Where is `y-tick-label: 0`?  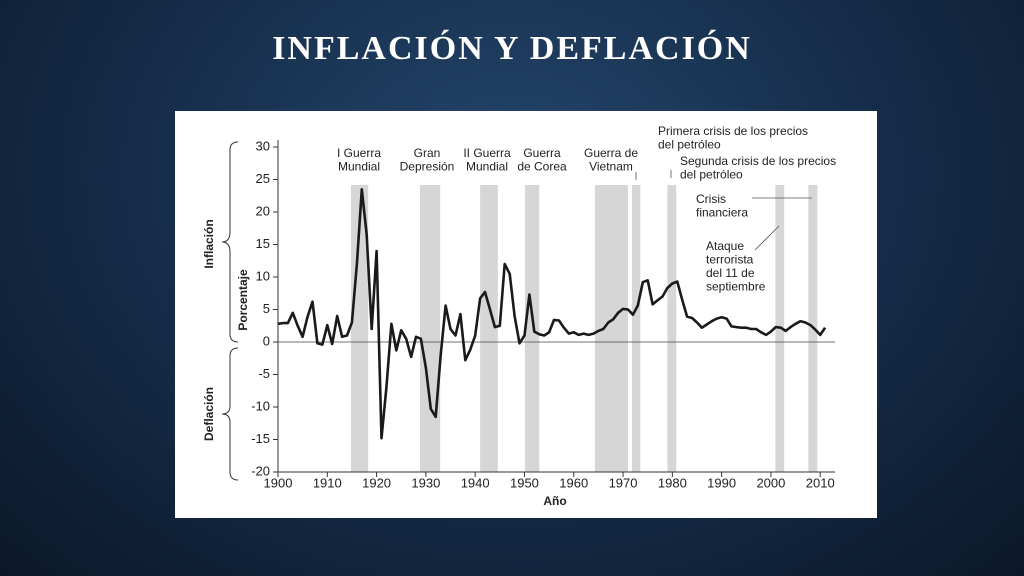
y-tick-label: 0 is located at coordinates (266, 340).